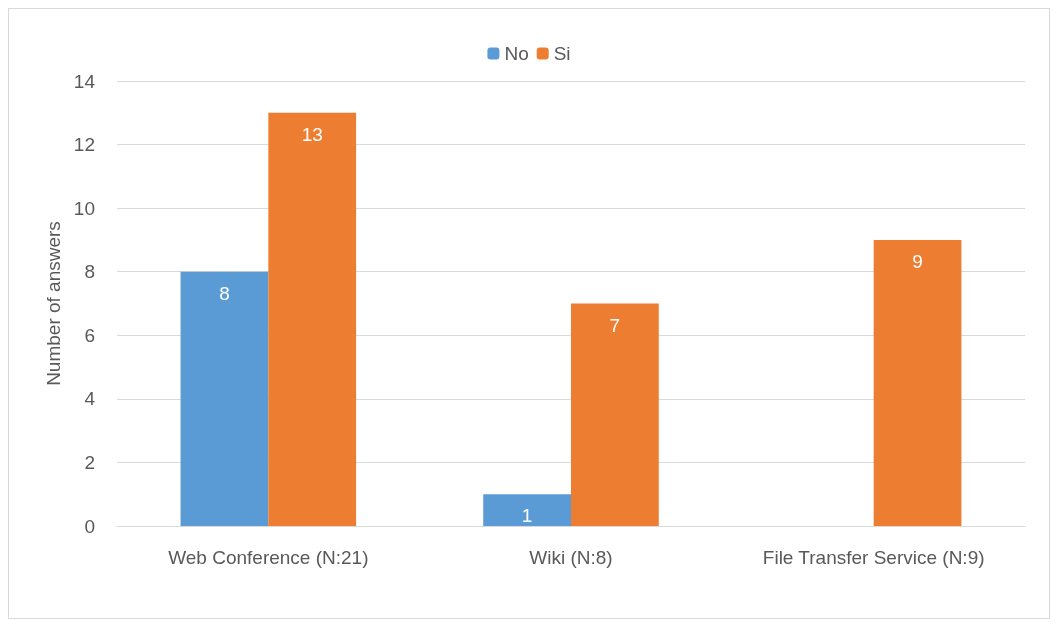 This screenshot has width=1060, height=629. What do you see at coordinates (84, 145) in the screenshot?
I see `y-tick-label: 12` at bounding box center [84, 145].